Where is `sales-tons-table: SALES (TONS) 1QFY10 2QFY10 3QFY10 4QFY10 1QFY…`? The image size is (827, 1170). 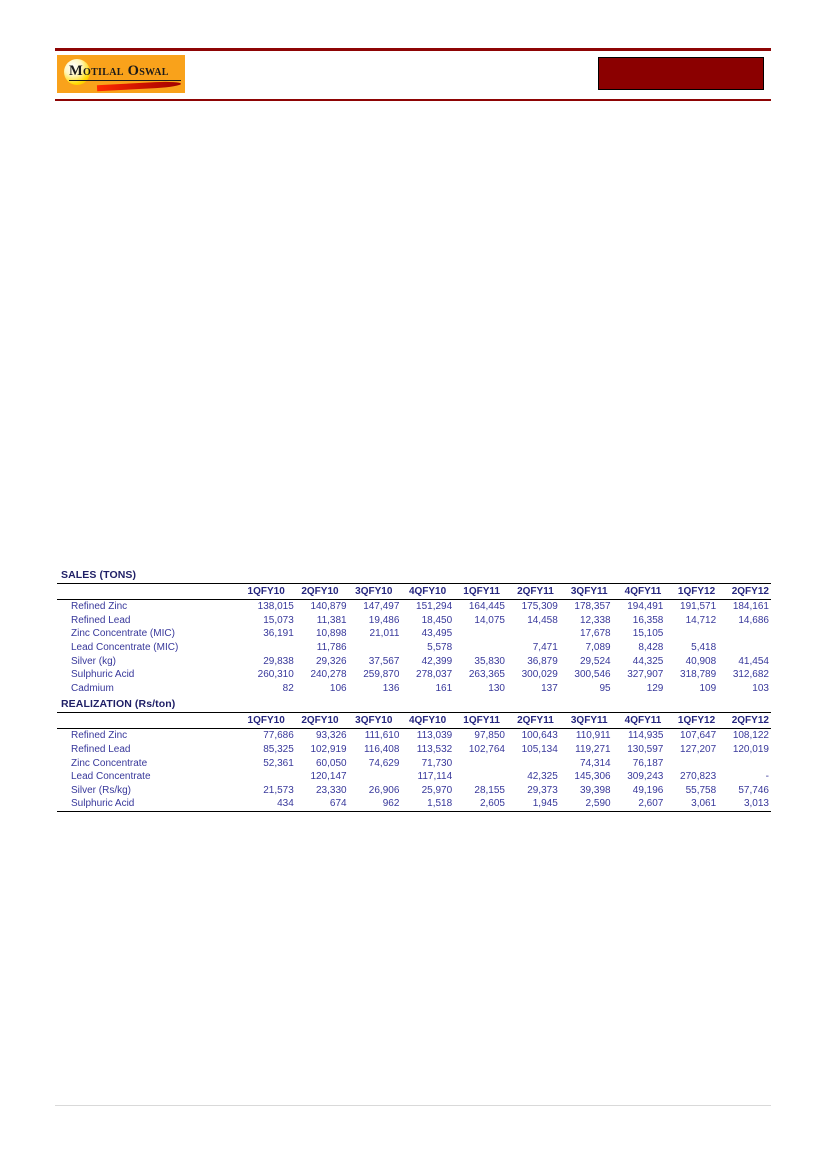 sales-tons-table: SALES (TONS) 1QFY10 2QFY10 3QFY10 4QFY10 1QFY… is located at coordinates (414, 632).